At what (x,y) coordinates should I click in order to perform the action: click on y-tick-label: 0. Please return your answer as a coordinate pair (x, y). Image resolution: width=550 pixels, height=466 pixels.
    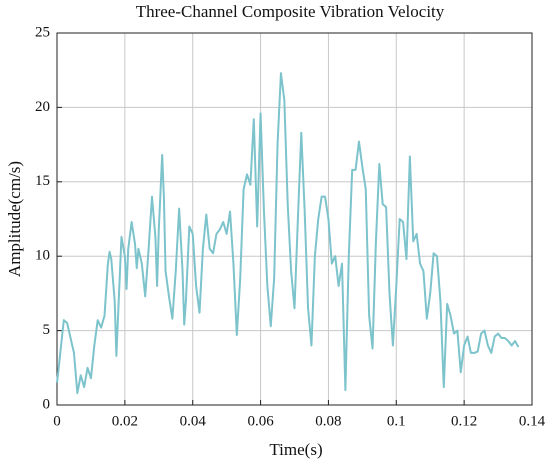
    Looking at the image, I should click on (47, 404).